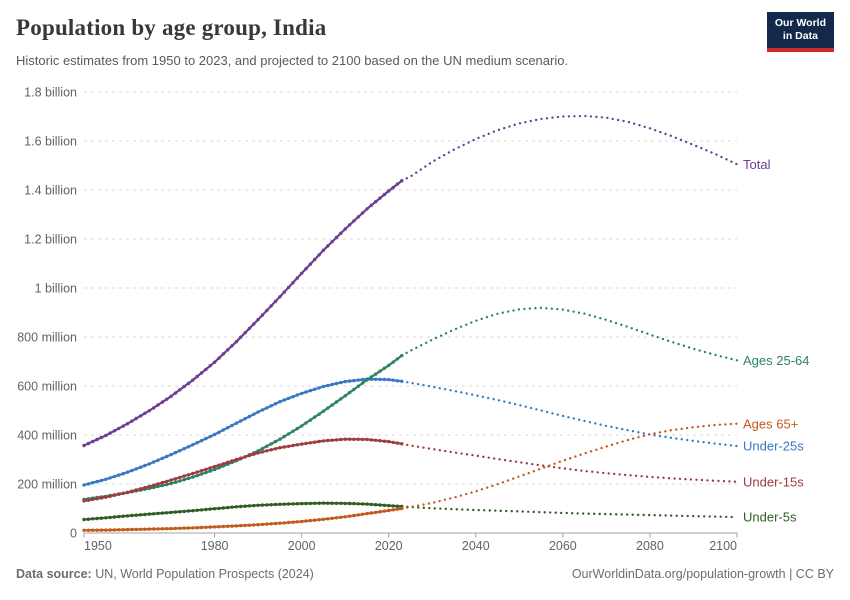  Describe the element at coordinates (476, 546) in the screenshot. I see `x-tick-label: 2040` at that location.